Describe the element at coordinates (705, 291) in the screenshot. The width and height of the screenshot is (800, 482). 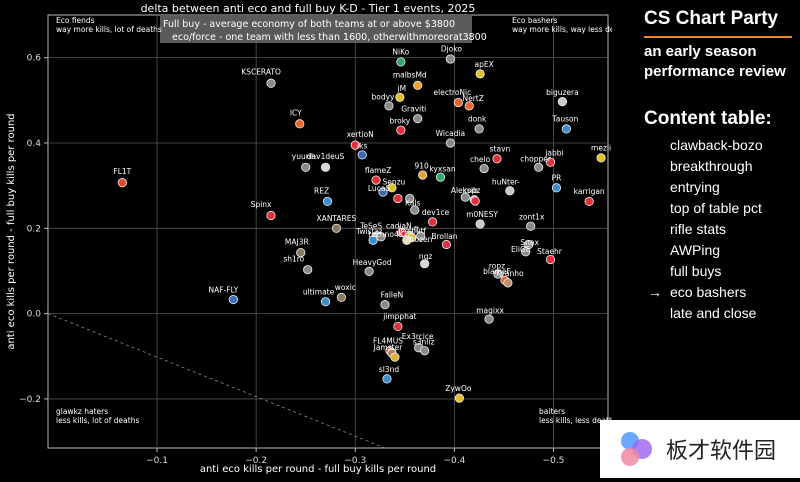
I see `toc-item: → eco bashers` at that location.